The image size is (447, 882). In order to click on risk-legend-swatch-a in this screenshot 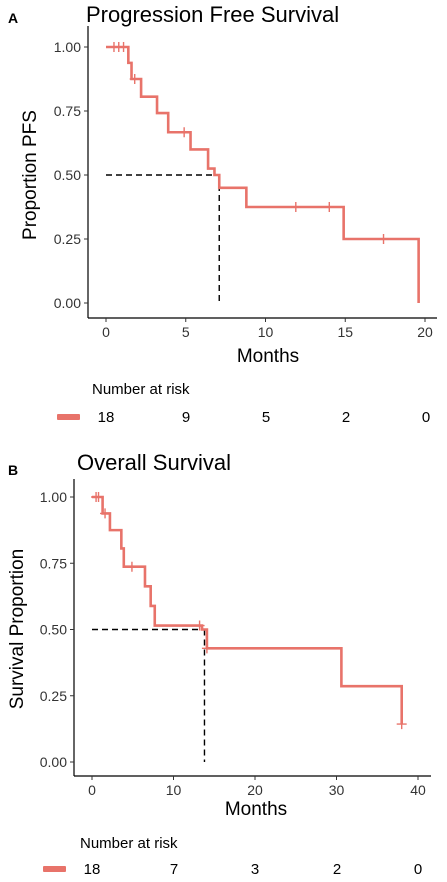, I will do `click(68, 417)`.